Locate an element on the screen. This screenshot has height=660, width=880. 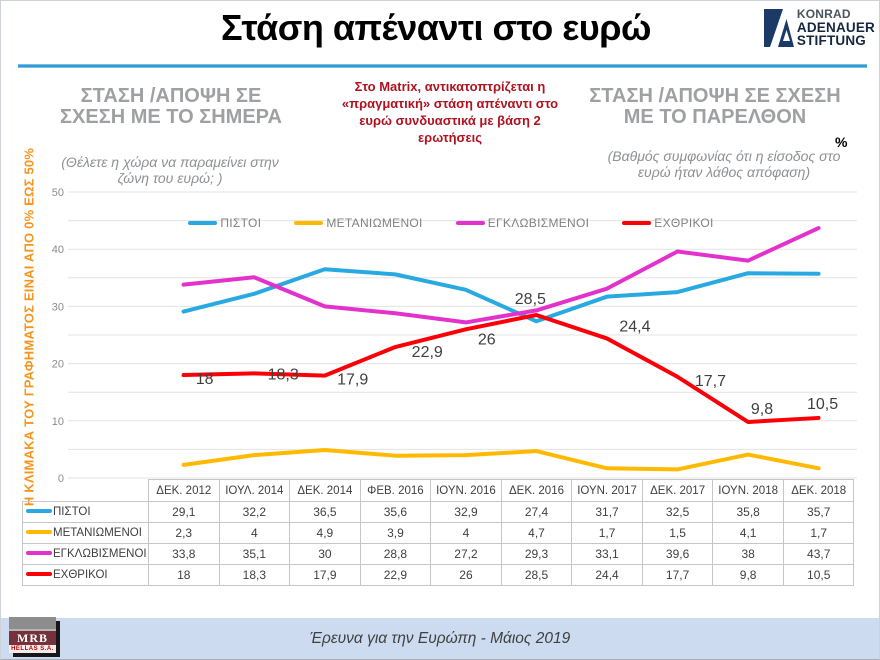
table-cell: 32,5 is located at coordinates (677, 512).